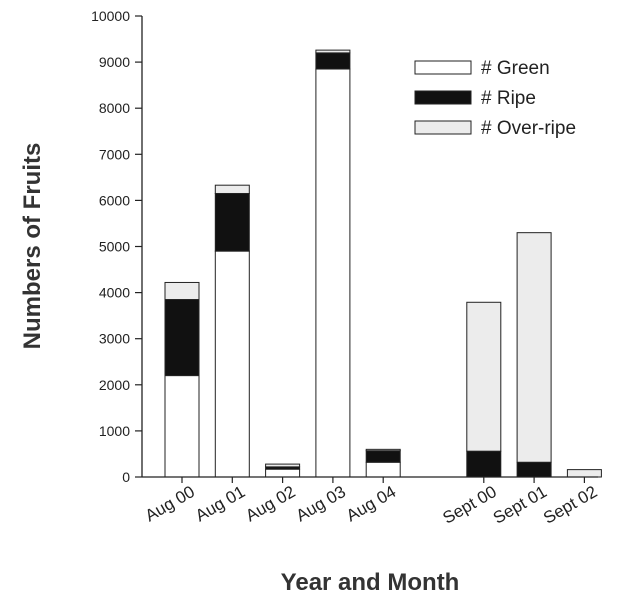  I want to click on x-tick-label: Sept 01, so click(520, 505).